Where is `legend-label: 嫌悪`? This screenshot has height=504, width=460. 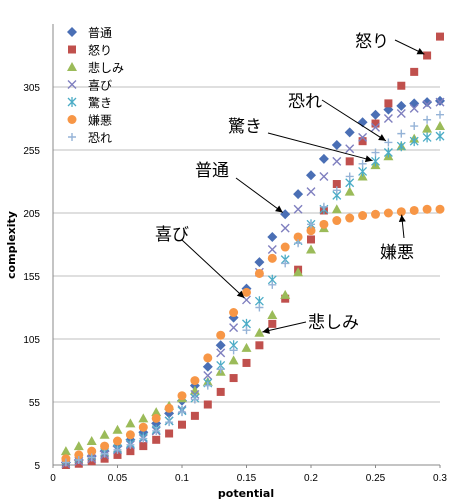 legend-label: 嫌悪 is located at coordinates (100, 121).